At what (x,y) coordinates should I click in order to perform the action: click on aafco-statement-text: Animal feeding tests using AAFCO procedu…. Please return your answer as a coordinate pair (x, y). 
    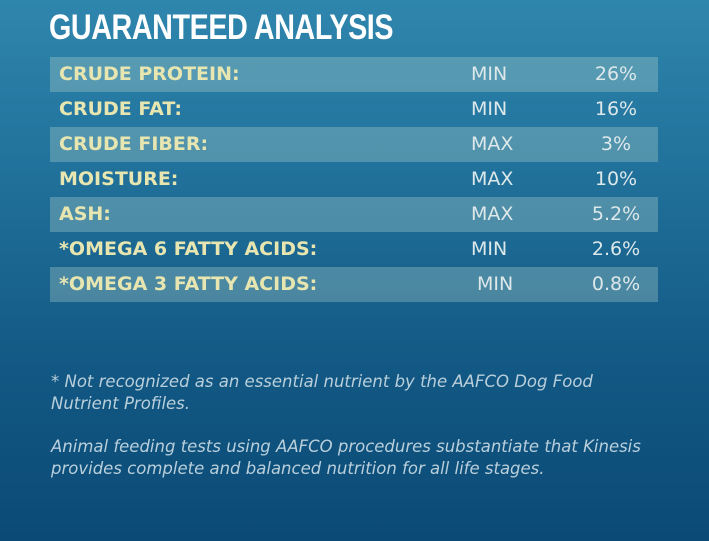
    Looking at the image, I should click on (346, 457).